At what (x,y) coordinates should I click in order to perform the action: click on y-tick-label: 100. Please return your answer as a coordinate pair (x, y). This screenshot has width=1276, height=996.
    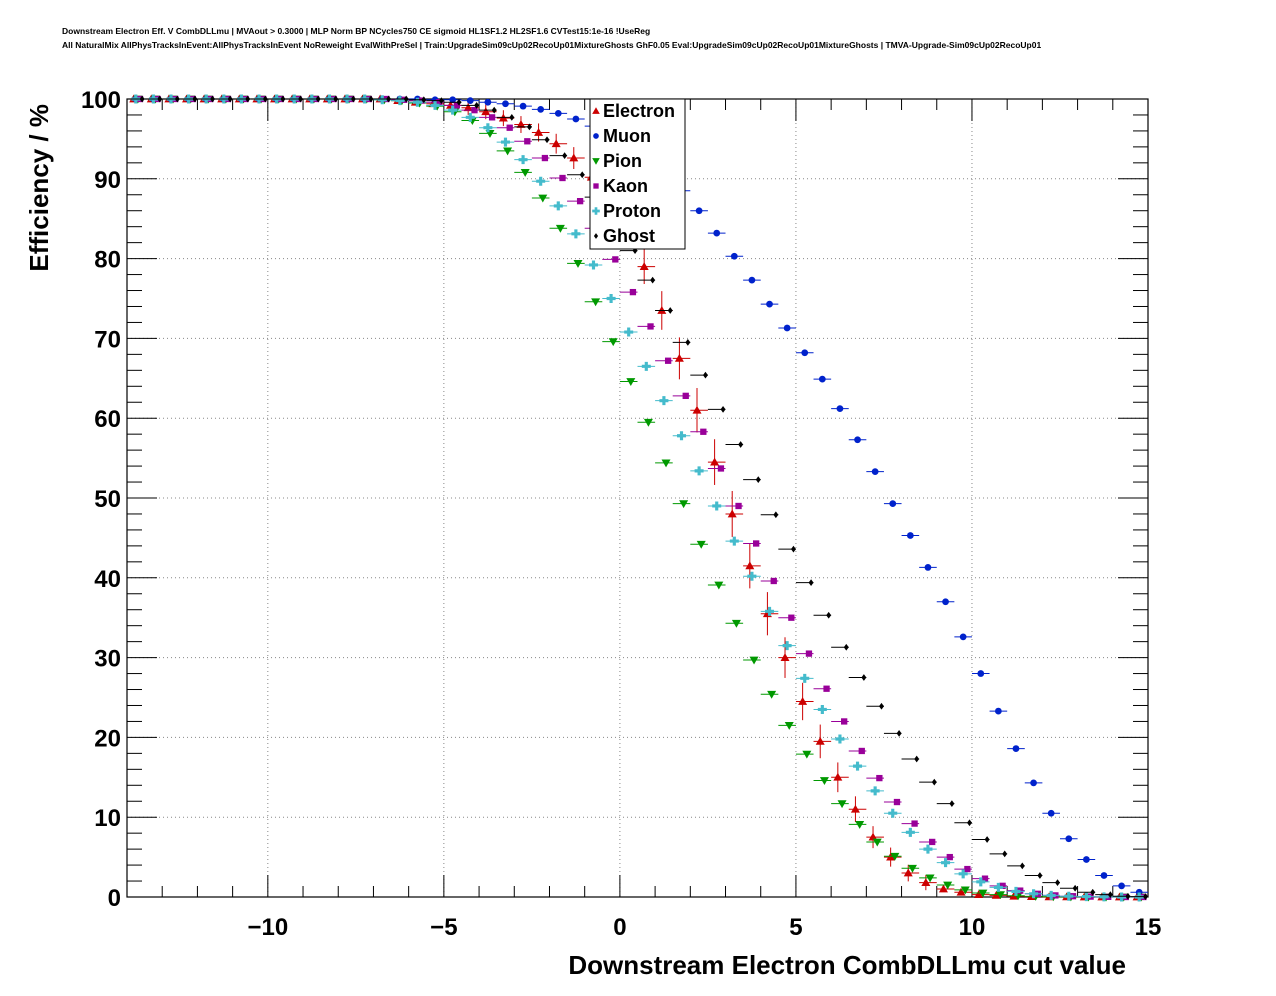
    Looking at the image, I should click on (101, 100).